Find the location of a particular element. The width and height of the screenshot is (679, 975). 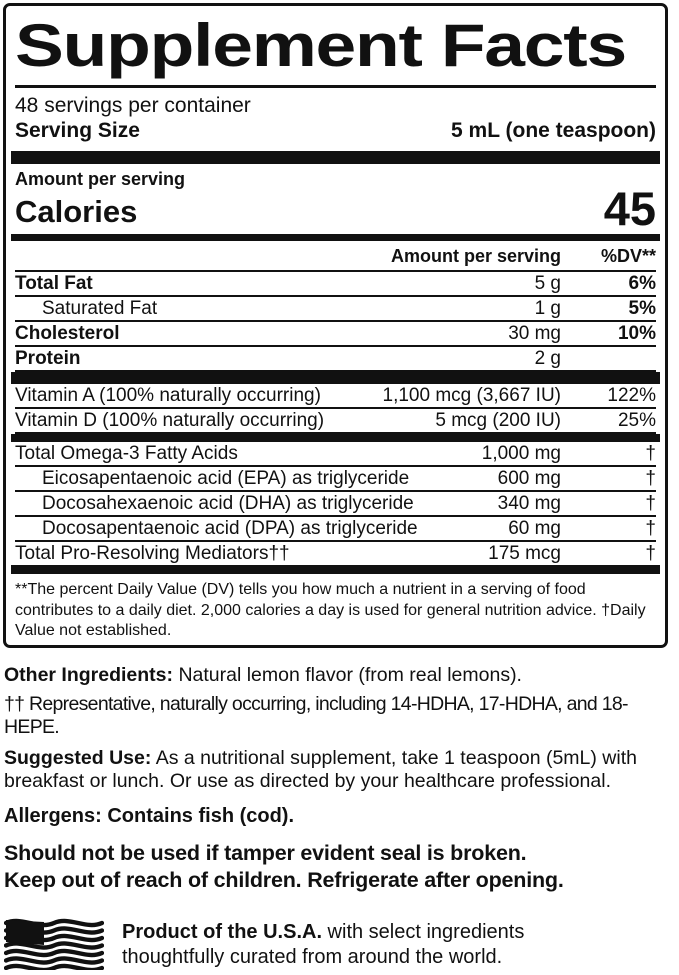

nutrient-name: Vitamin D (100% naturally occurring) is located at coordinates (170, 420).